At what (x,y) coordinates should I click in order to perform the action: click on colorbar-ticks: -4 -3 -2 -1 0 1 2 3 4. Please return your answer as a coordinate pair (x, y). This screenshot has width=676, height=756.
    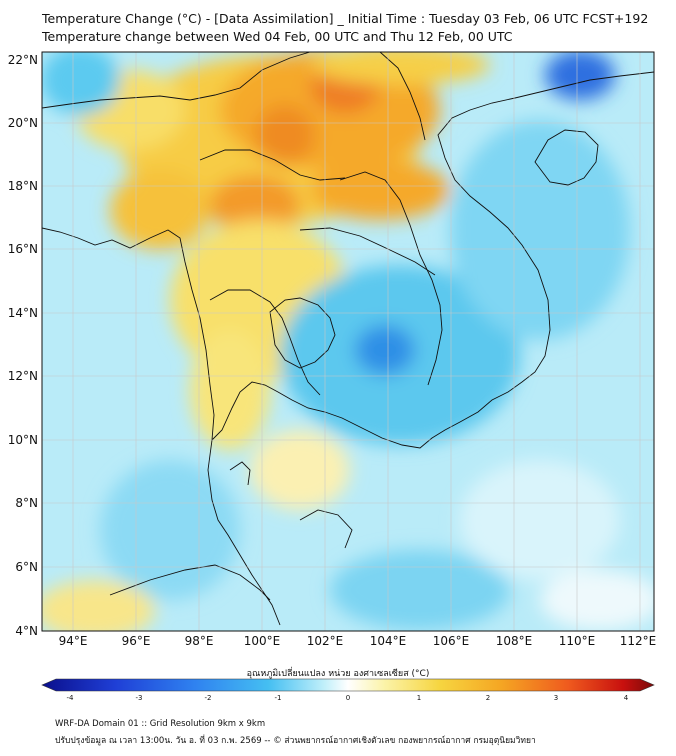
    Looking at the image, I should click on (348, 698).